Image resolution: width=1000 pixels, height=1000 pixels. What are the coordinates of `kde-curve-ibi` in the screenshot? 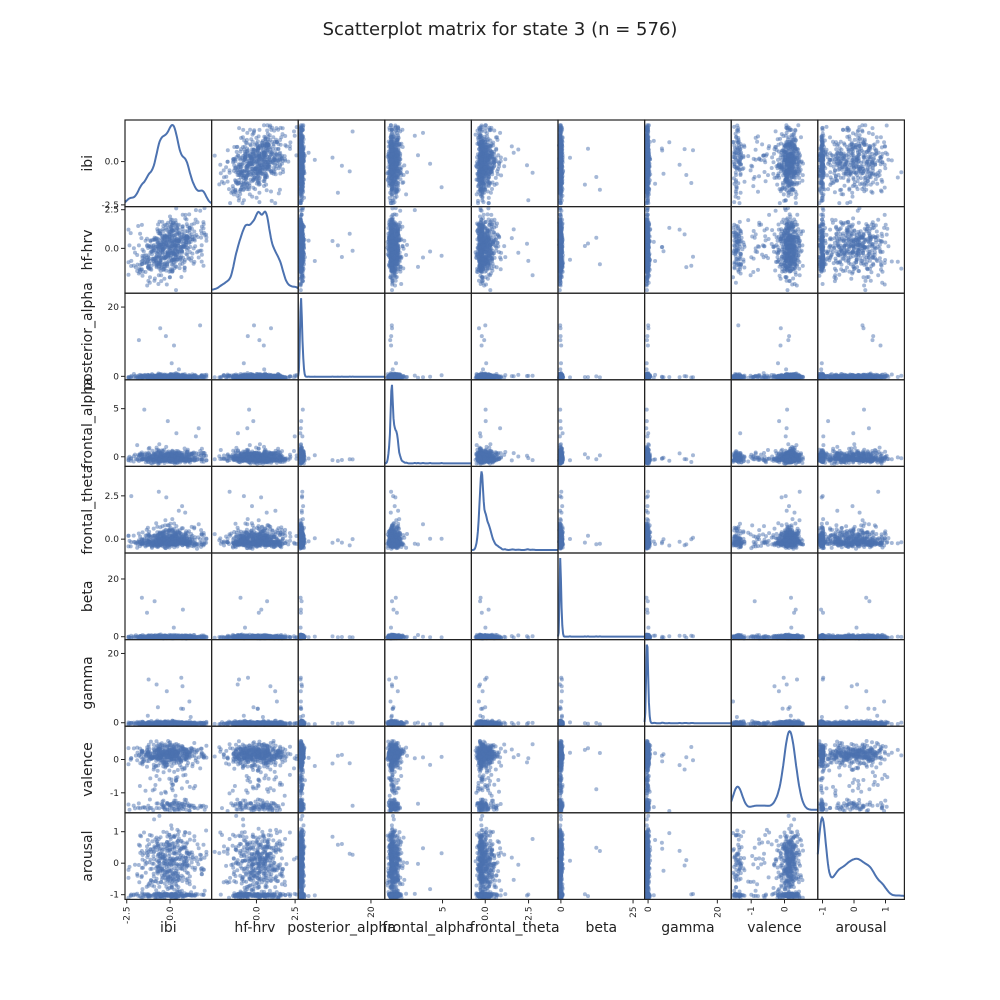 It's located at (168, 164).